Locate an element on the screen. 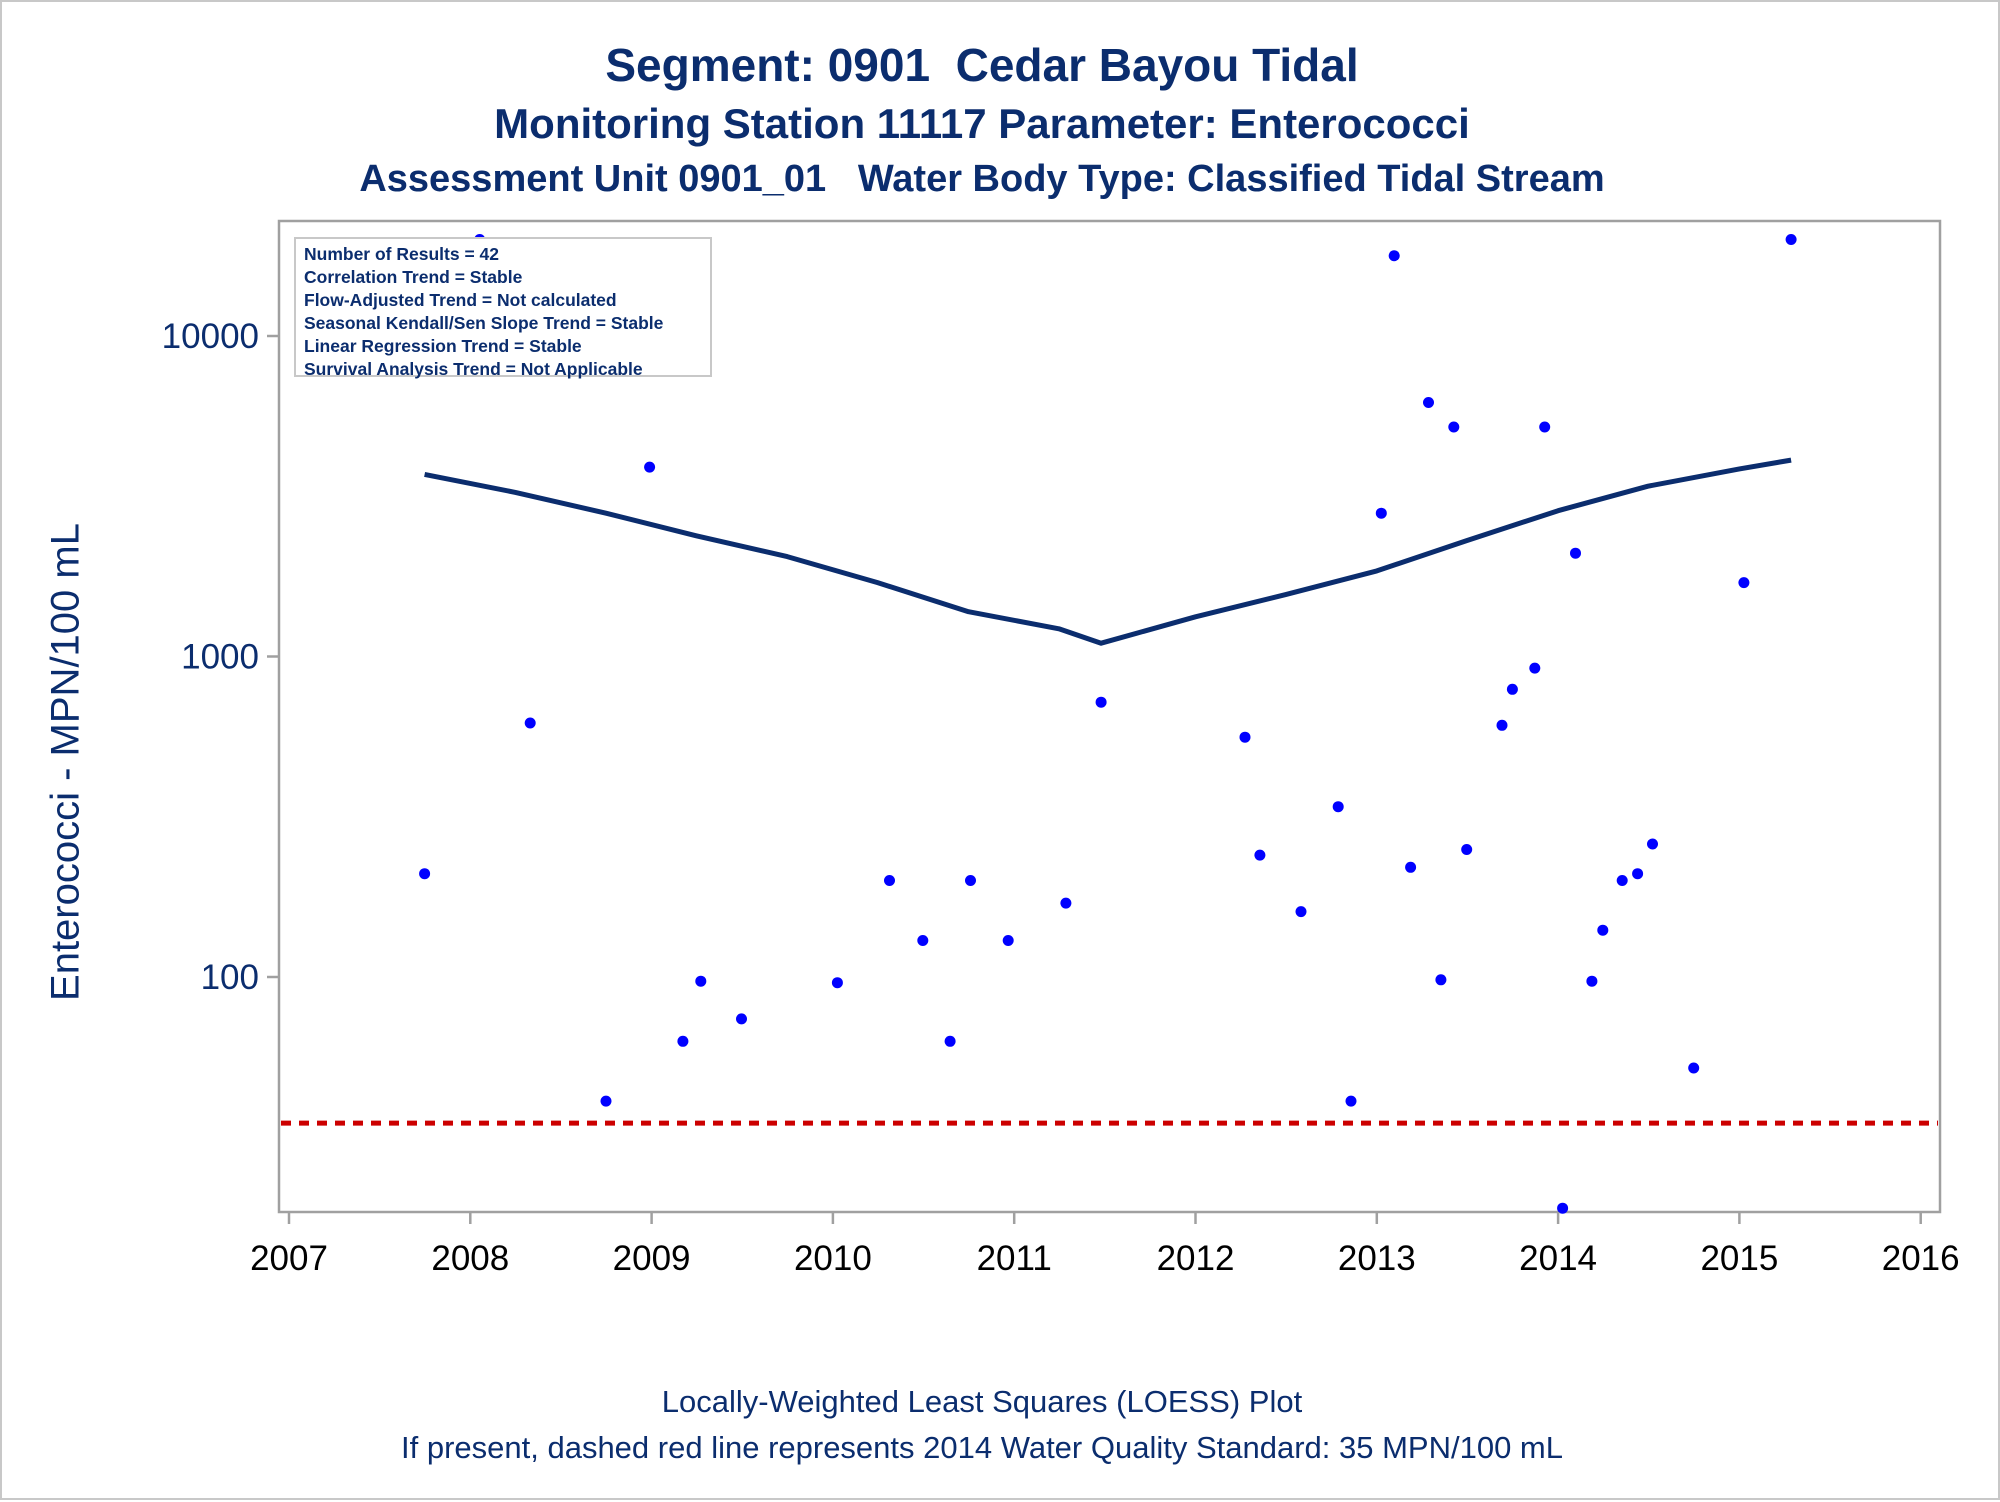 The width and height of the screenshot is (2000, 1502). x-tick-label: 2015 is located at coordinates (1739, 1258).